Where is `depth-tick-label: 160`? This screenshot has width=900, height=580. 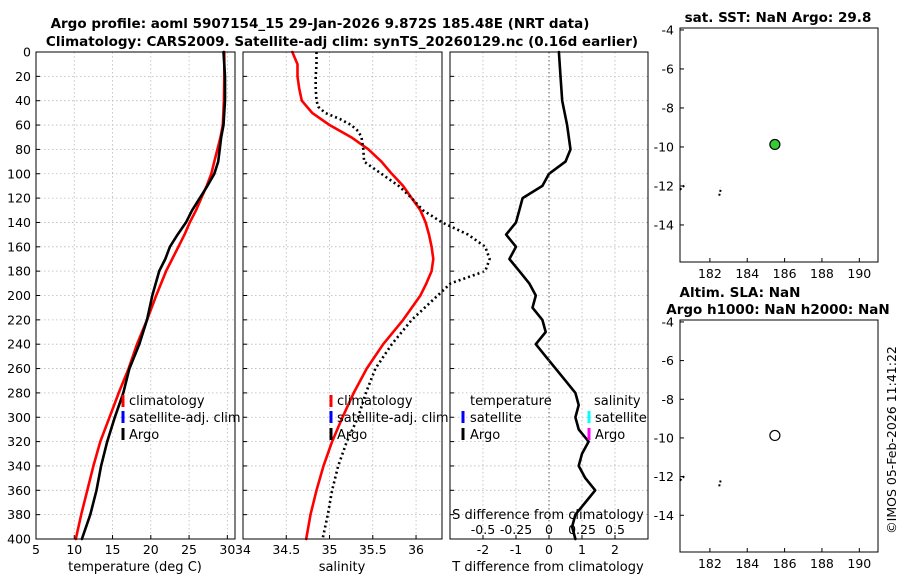 depth-tick-label: 160 is located at coordinates (19, 246).